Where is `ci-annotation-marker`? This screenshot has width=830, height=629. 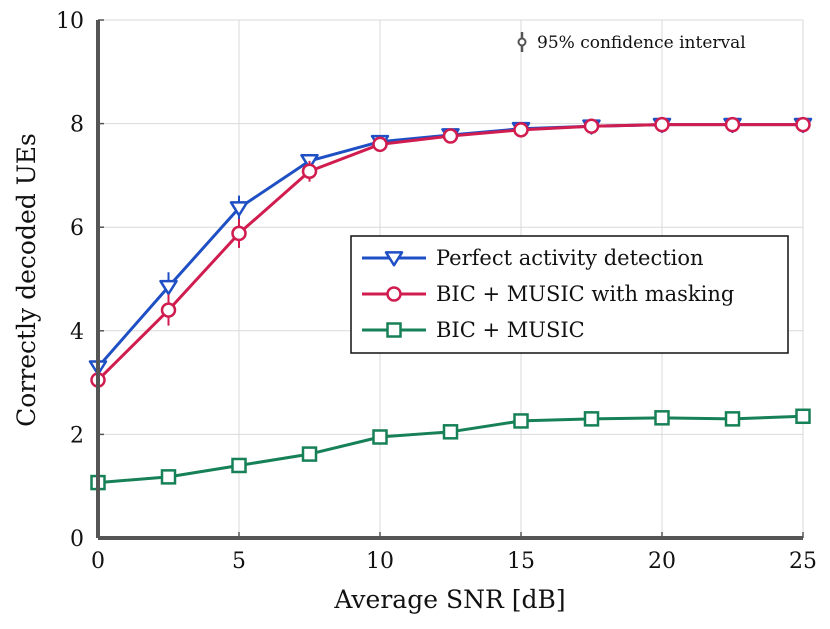
ci-annotation-marker is located at coordinates (522, 42).